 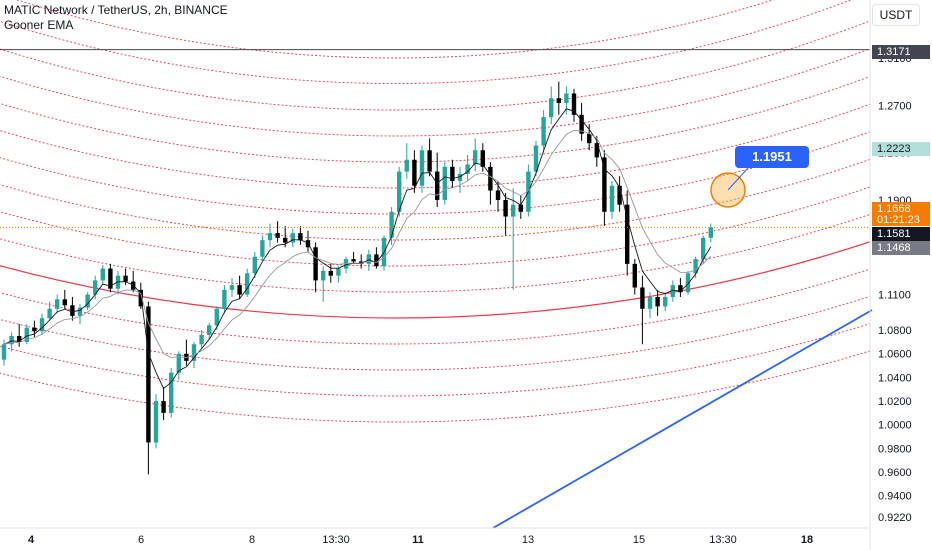 What do you see at coordinates (895, 331) in the screenshot?
I see `price-axis-label: 1.0800` at bounding box center [895, 331].